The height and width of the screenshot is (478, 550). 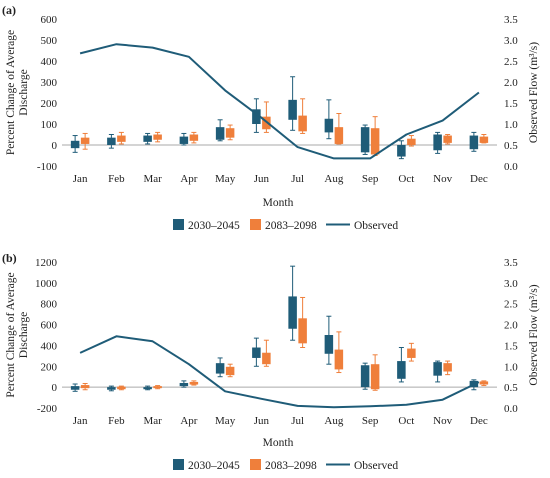 I want to click on panel-label-b: (b), so click(x=9, y=258).